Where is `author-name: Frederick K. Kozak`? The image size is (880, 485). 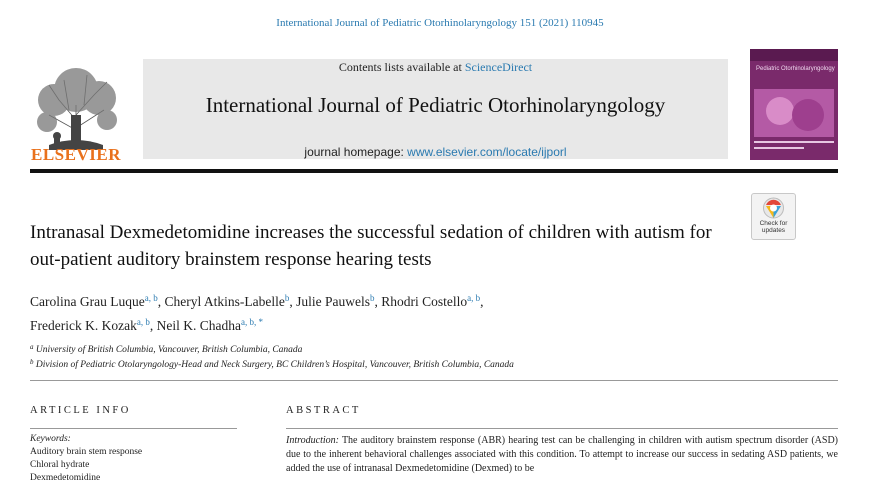
author-name: Frederick K. Kozak is located at coordinates (83, 325).